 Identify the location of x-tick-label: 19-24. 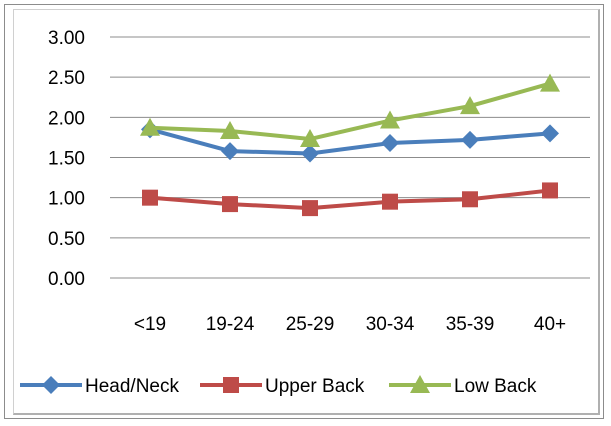
(230, 324).